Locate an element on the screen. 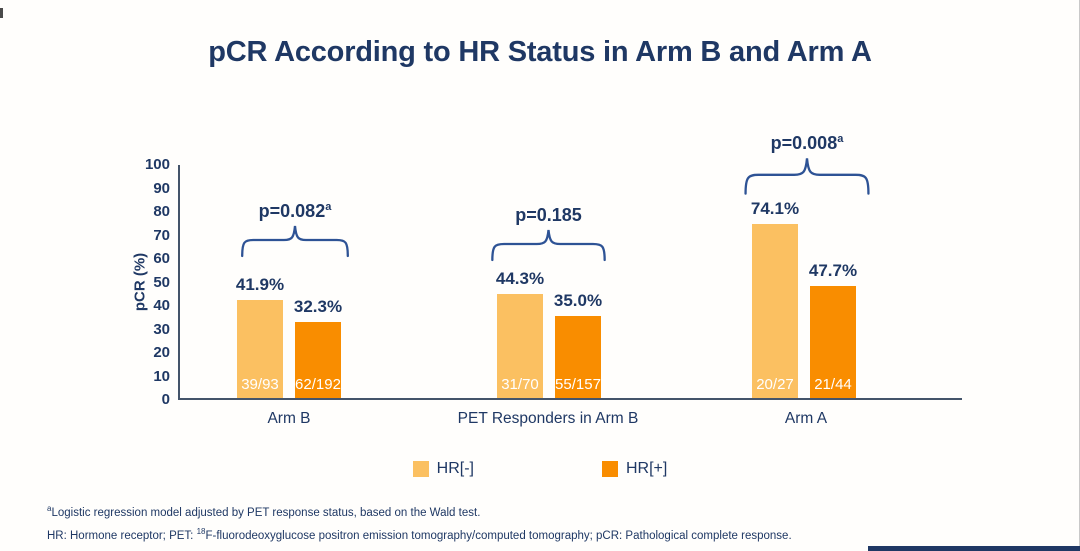 The image size is (1080, 551). y-tick: 90 is located at coordinates (161, 188).